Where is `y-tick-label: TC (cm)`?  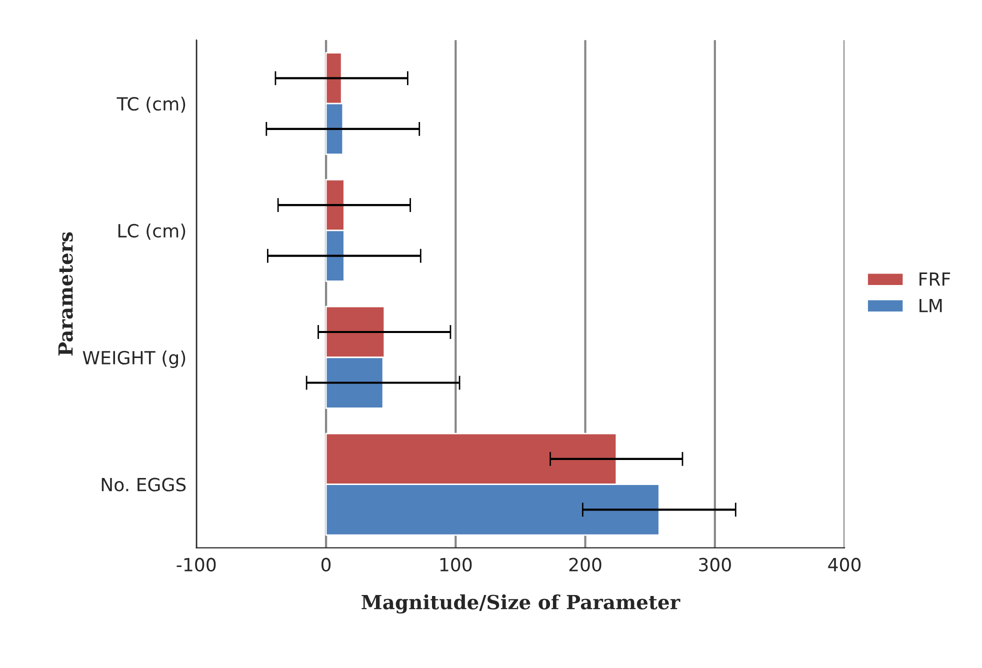
y-tick-label: TC (cm) is located at coordinates (151, 104).